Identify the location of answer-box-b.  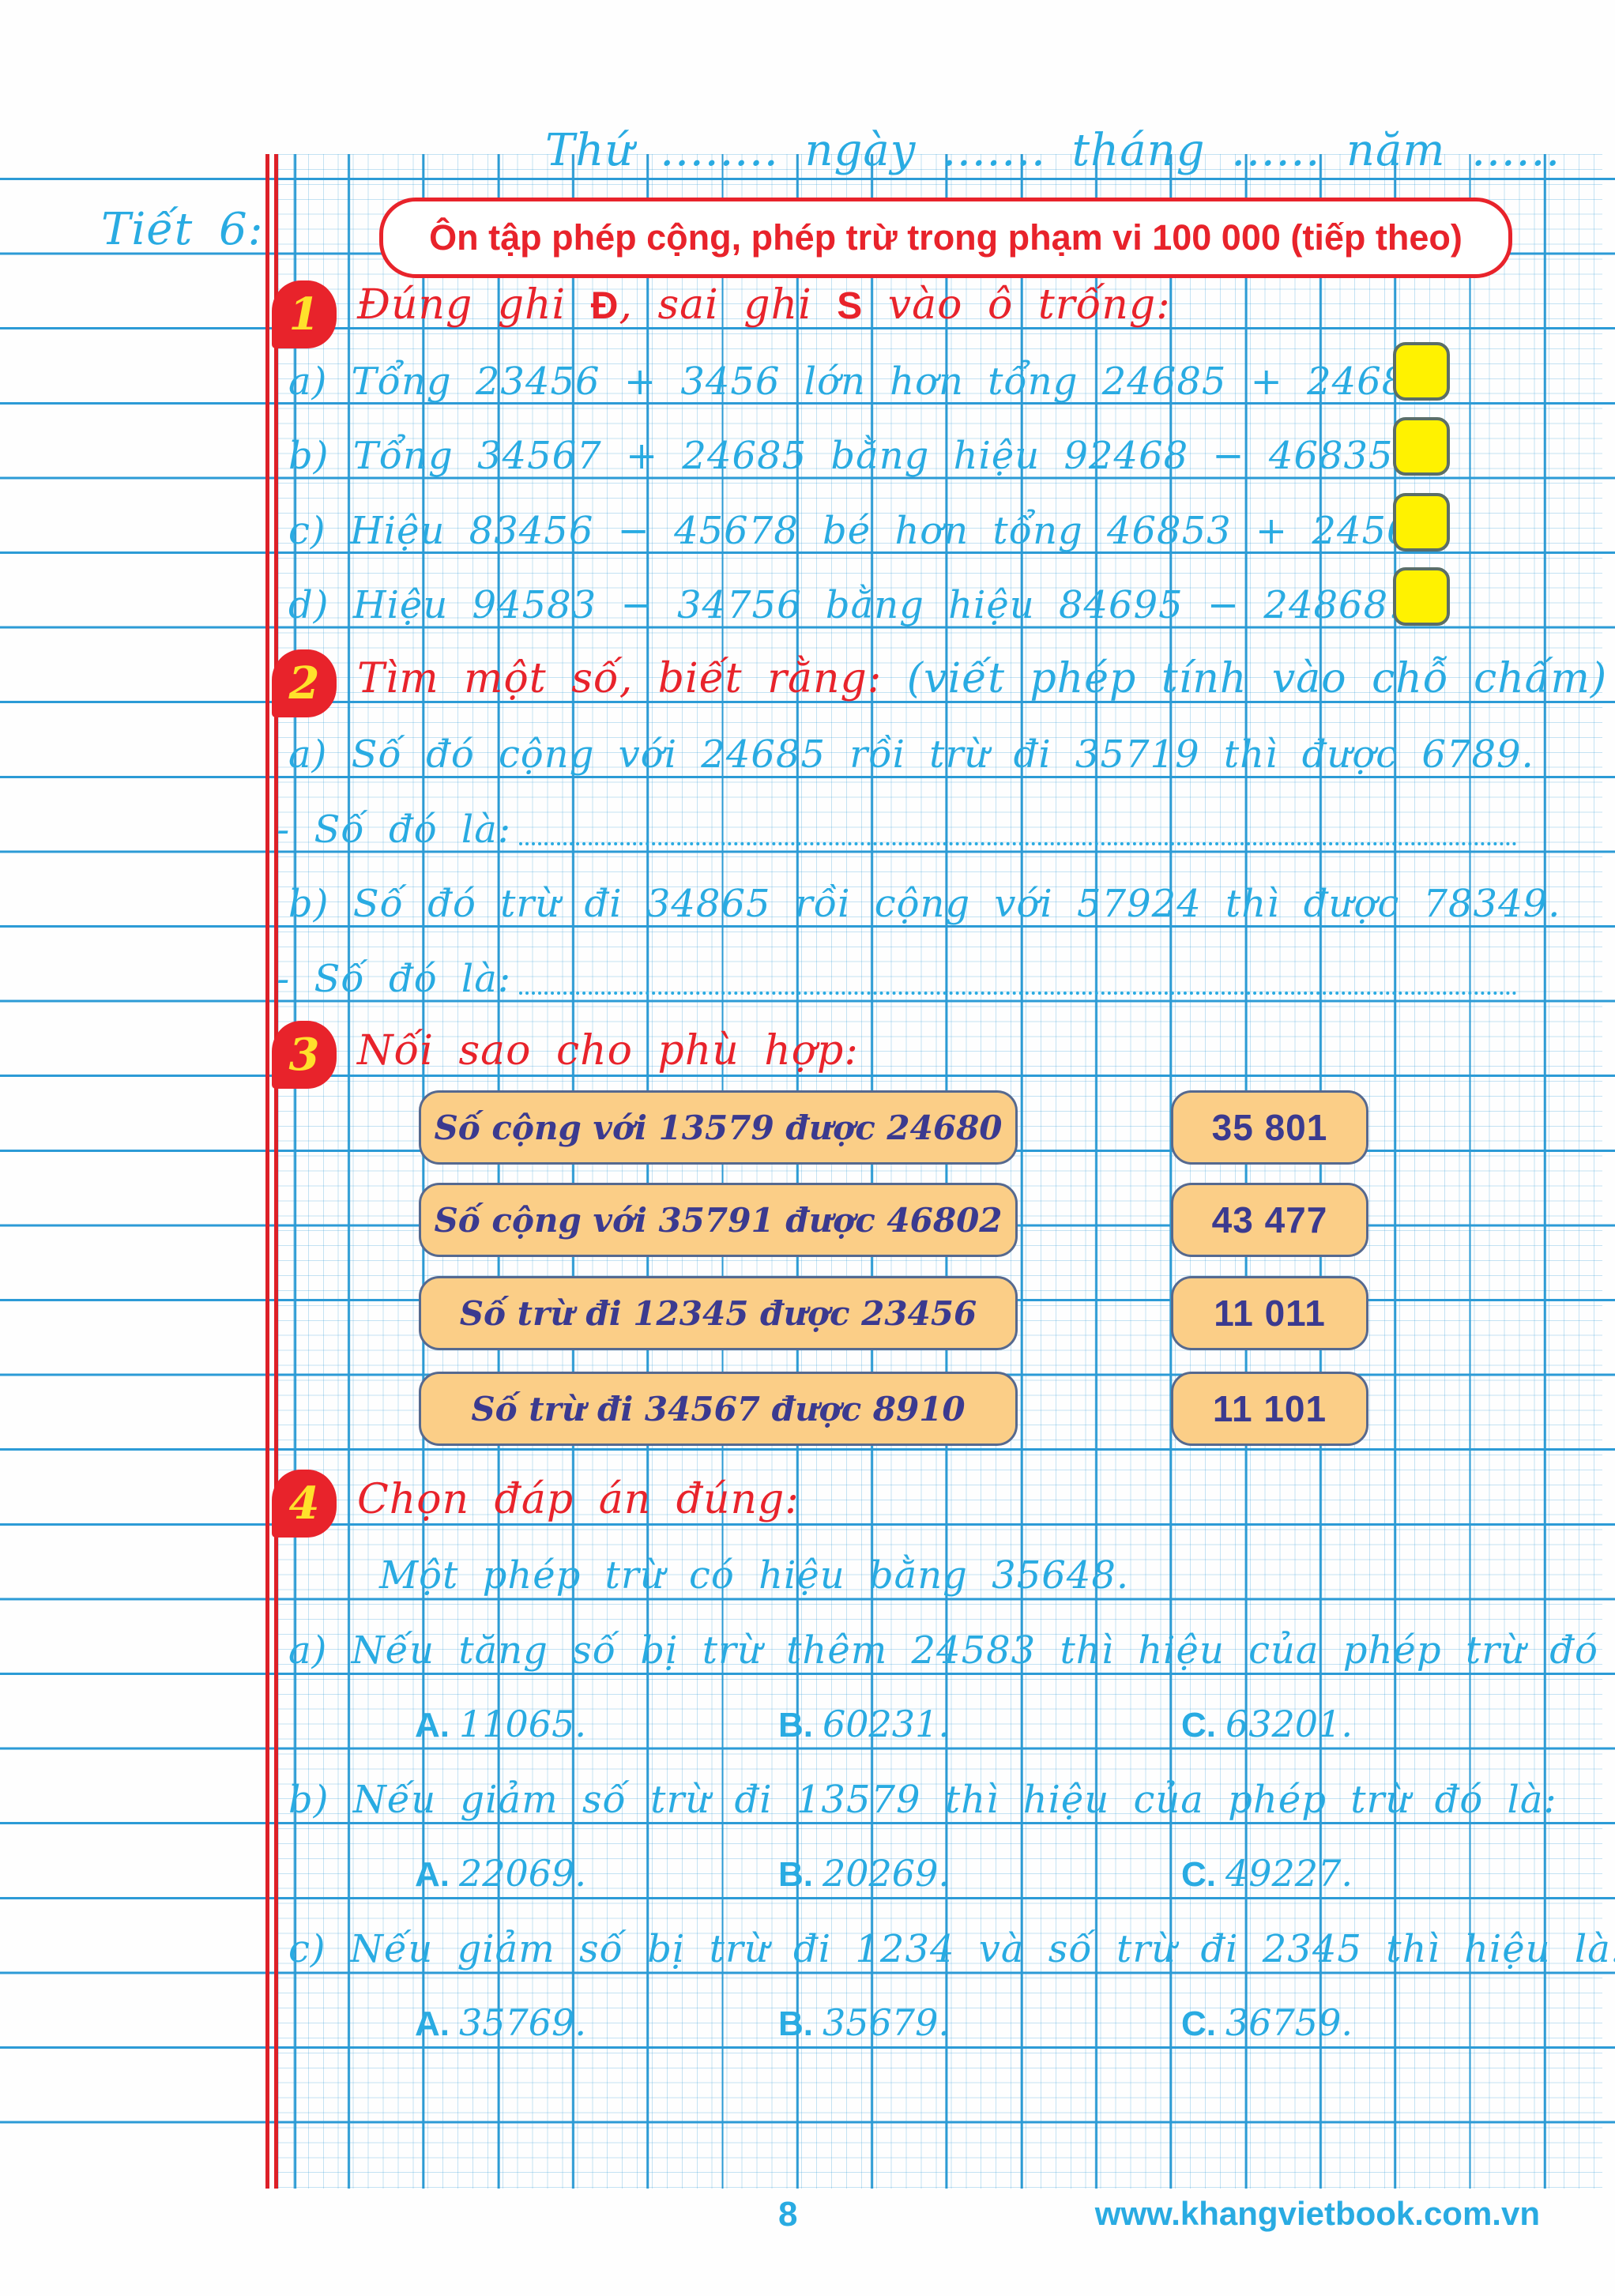
(1421, 447).